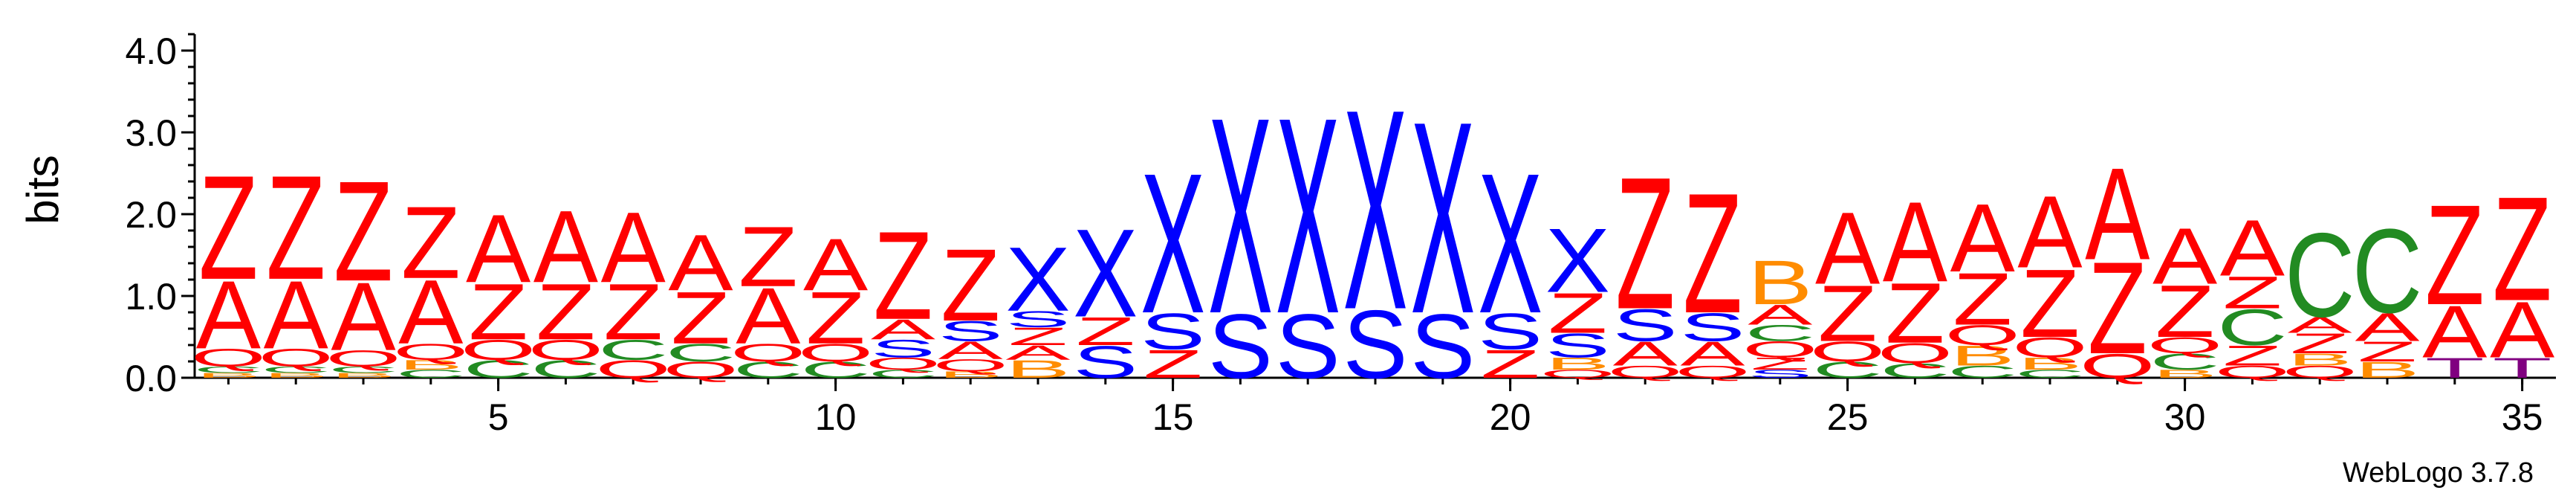 This screenshot has width=2576, height=496. I want to click on y-tick-label: 4.0, so click(151, 51).